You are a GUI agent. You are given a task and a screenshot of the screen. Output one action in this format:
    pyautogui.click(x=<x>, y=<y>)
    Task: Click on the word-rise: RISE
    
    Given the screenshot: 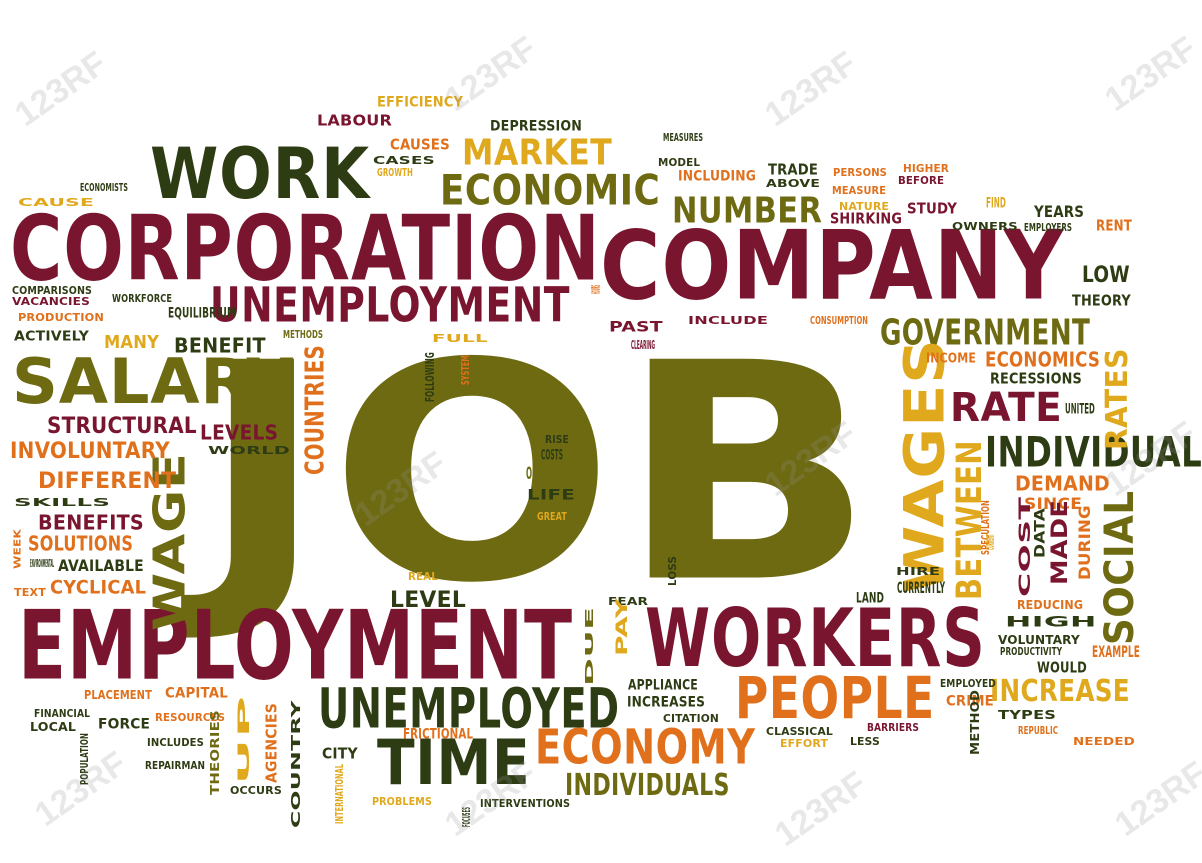 What is the action you would take?
    pyautogui.click(x=557, y=439)
    